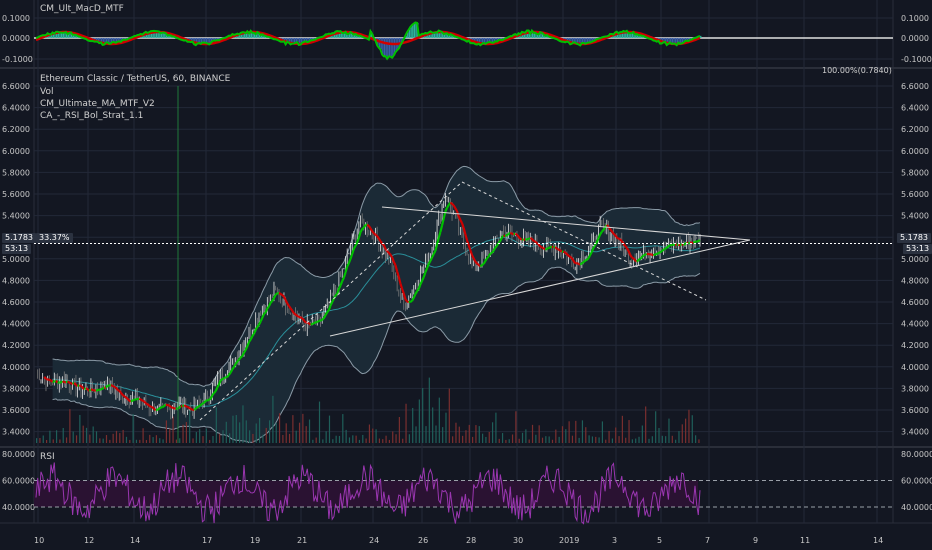 The image size is (932, 550). What do you see at coordinates (54, 238) in the screenshot?
I see `percent-tag: 33.37%` at bounding box center [54, 238].